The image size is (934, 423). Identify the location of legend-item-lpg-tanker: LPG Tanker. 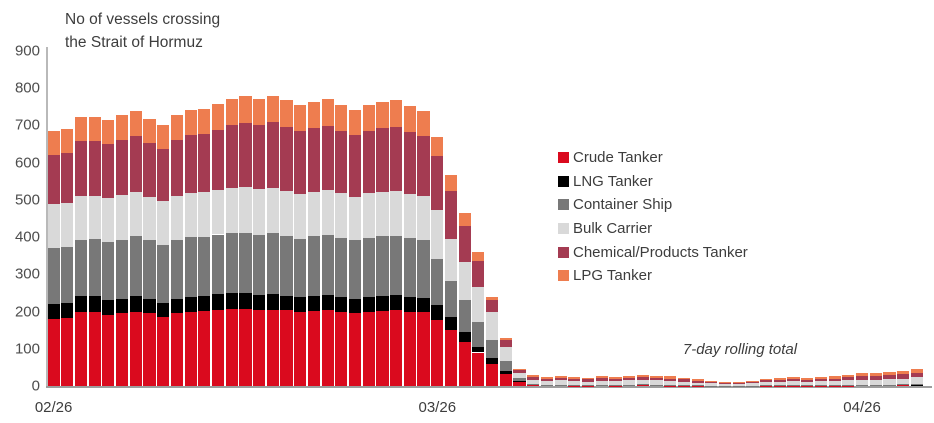
(653, 276).